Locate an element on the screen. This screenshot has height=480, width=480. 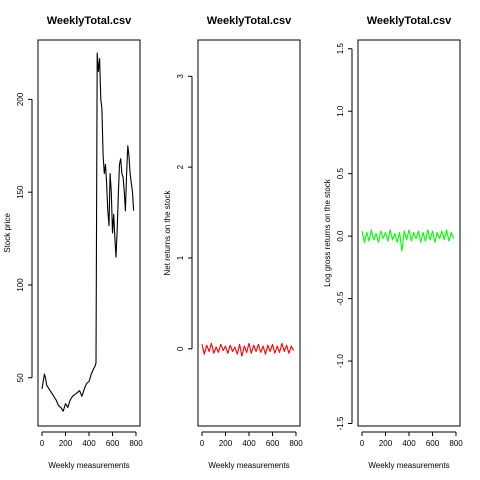
panel-3-x-tick-label-3: 400 is located at coordinates (409, 443).